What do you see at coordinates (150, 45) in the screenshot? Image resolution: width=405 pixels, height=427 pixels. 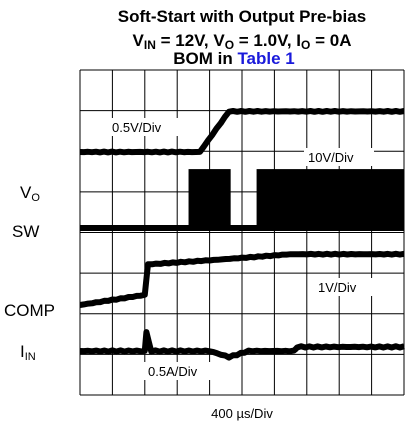 I see `title-part-sub: IN` at bounding box center [150, 45].